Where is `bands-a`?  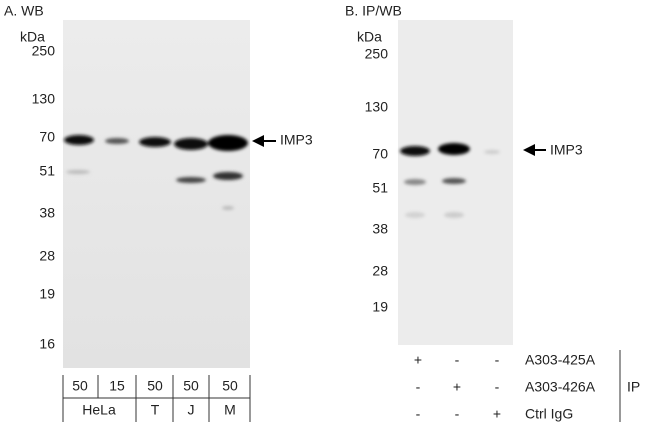 bands-a is located at coordinates (156, 172).